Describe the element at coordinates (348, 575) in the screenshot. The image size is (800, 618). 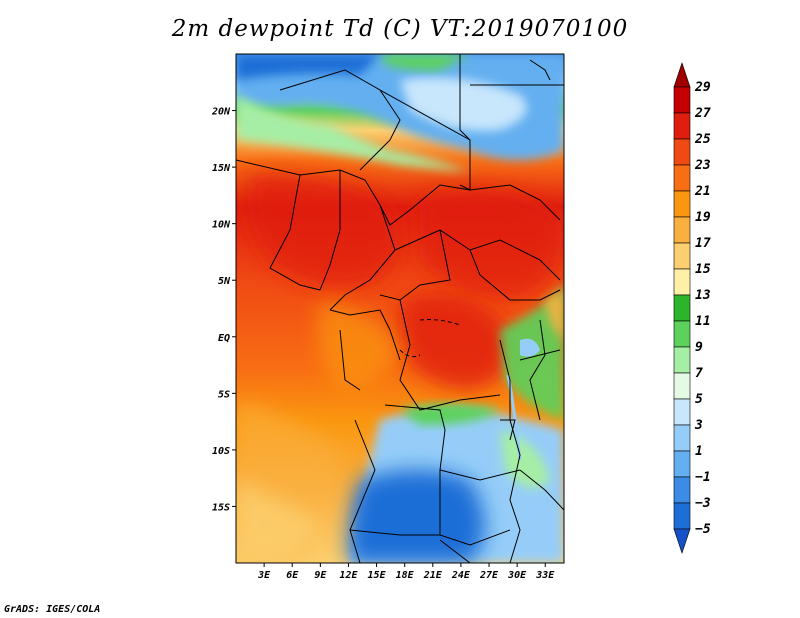
I see `lon-tick-label: 12E` at that location.